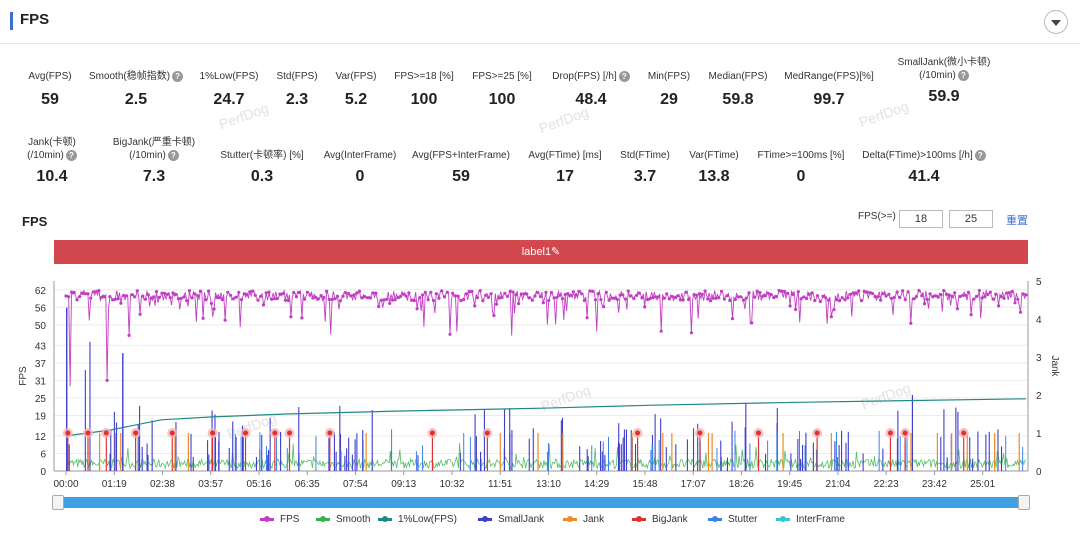 This screenshot has width=1080, height=533. What do you see at coordinates (1056, 22) in the screenshot?
I see `collapse-toggle-icon` at bounding box center [1056, 22].